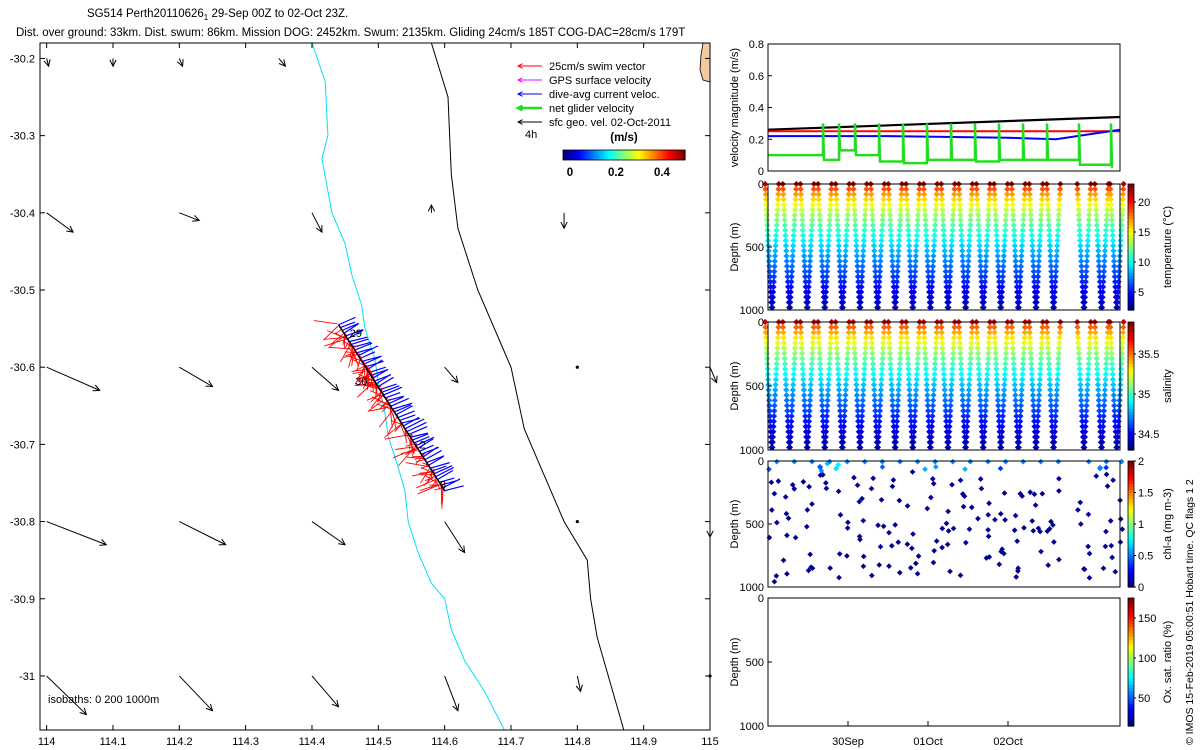  What do you see at coordinates (927, 742) in the screenshot?
I see `time-tick-label: 01Oct` at bounding box center [927, 742].